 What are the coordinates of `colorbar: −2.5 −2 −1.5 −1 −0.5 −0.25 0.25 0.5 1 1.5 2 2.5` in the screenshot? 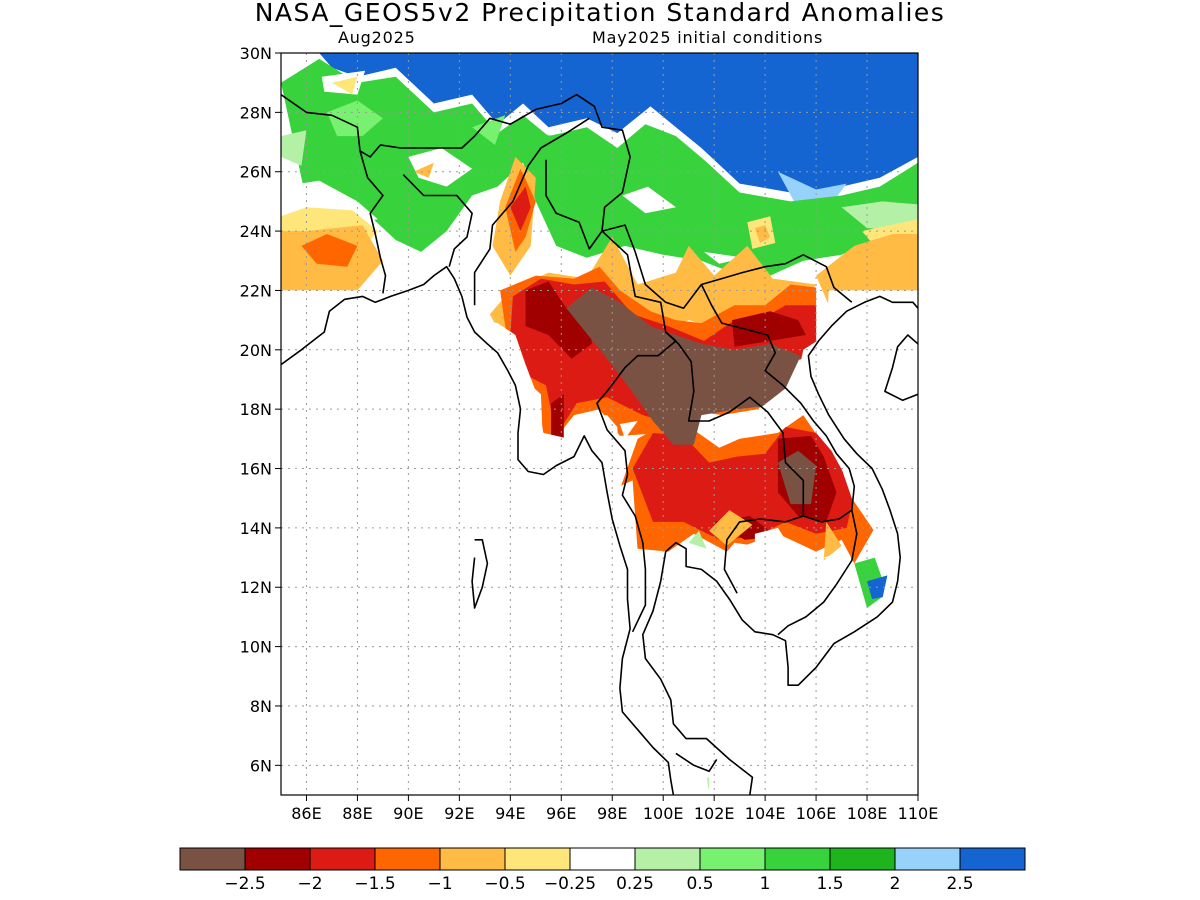 It's located at (602, 870).